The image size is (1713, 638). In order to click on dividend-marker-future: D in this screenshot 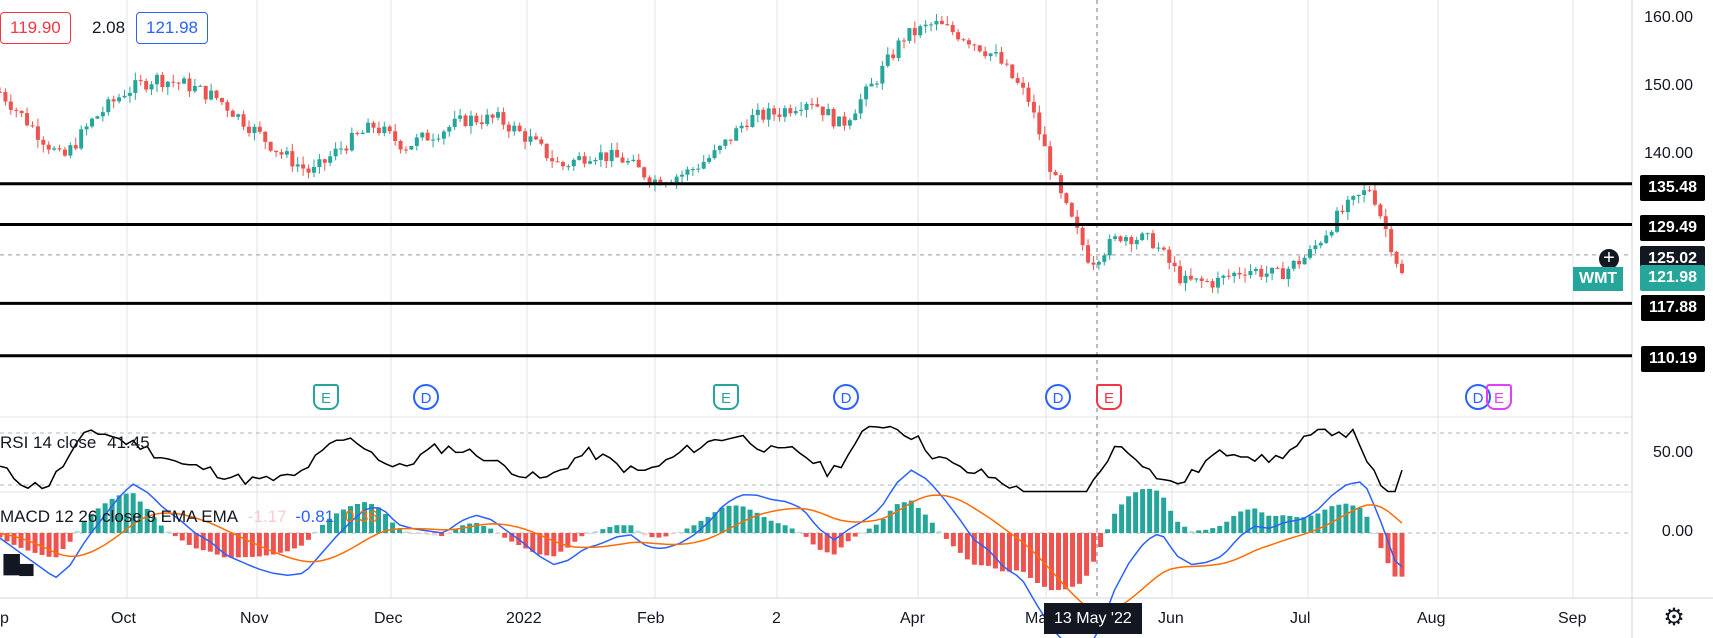, I will do `click(1478, 397)`.